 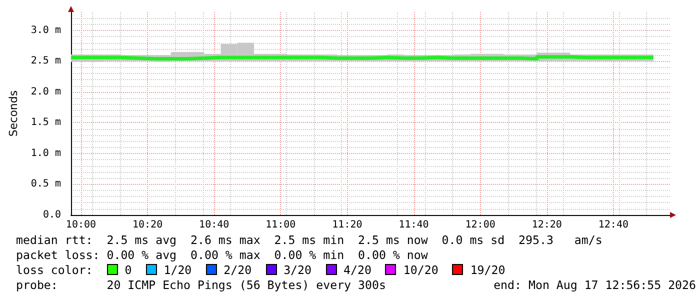 I want to click on y-tick-label: 1.0 m, so click(x=45, y=153).